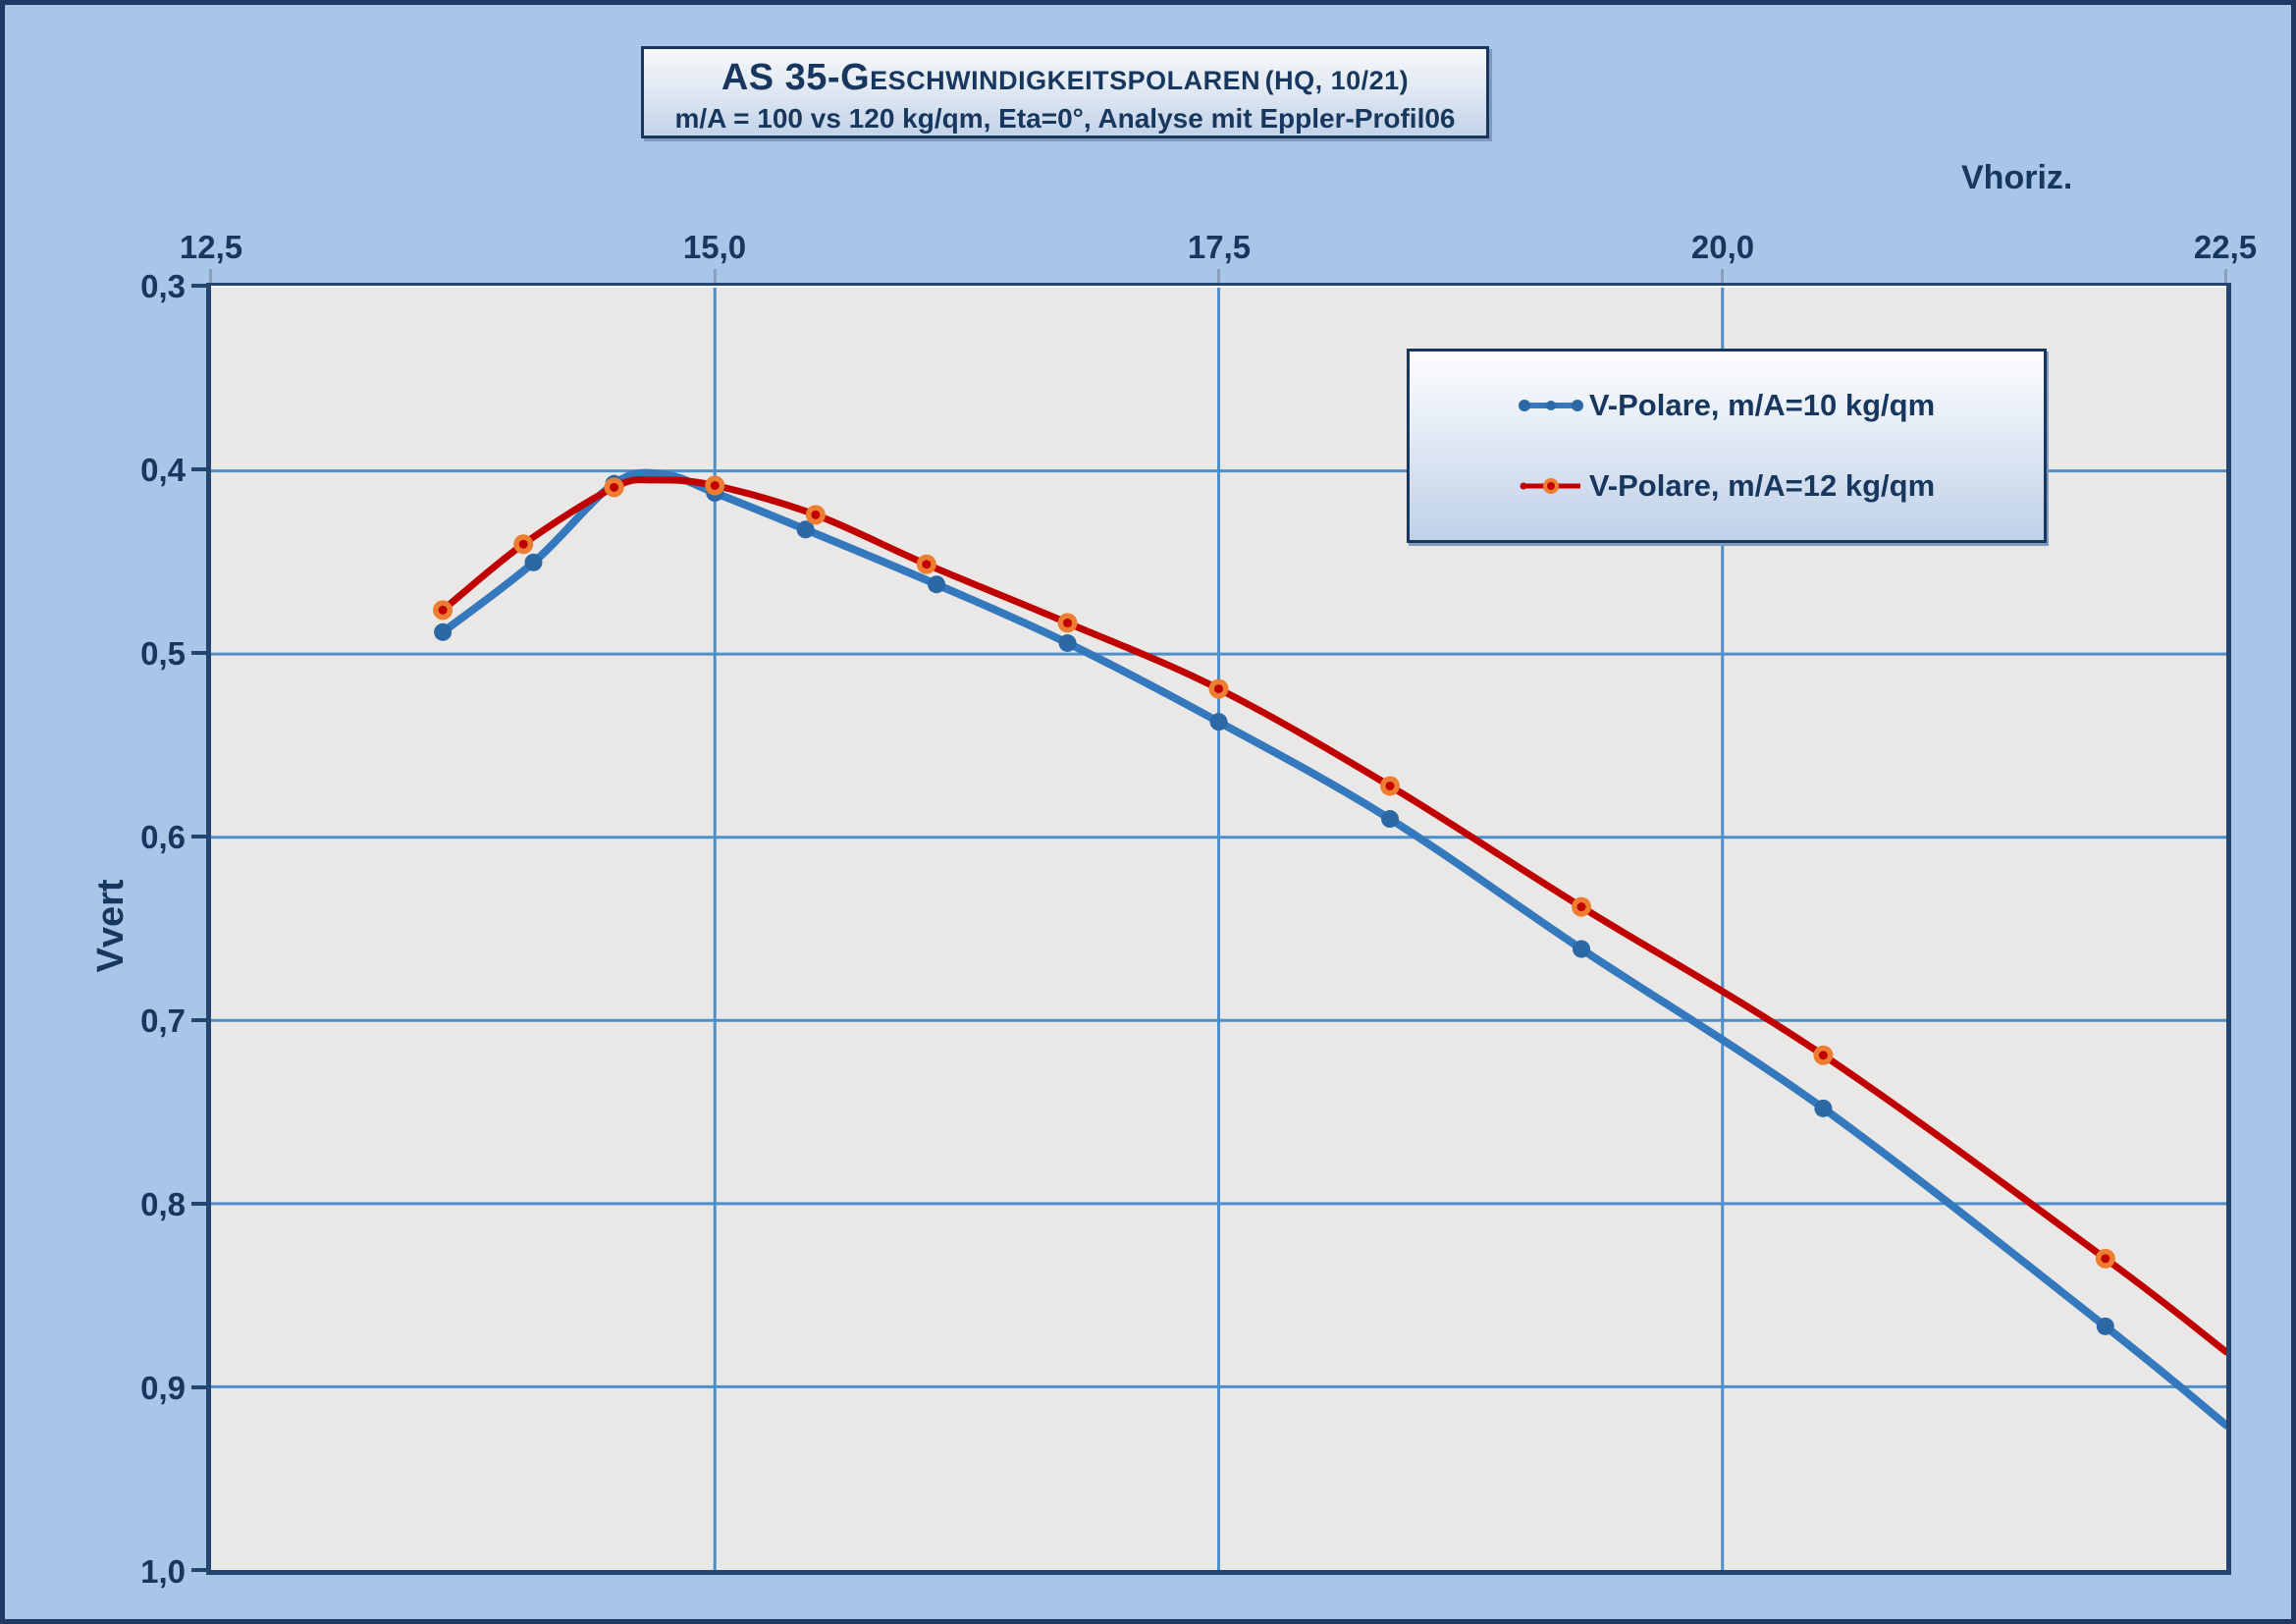 Image resolution: width=2296 pixels, height=1624 pixels. Describe the element at coordinates (163, 1571) in the screenshot. I see `y-tick-label: 1,0` at that location.